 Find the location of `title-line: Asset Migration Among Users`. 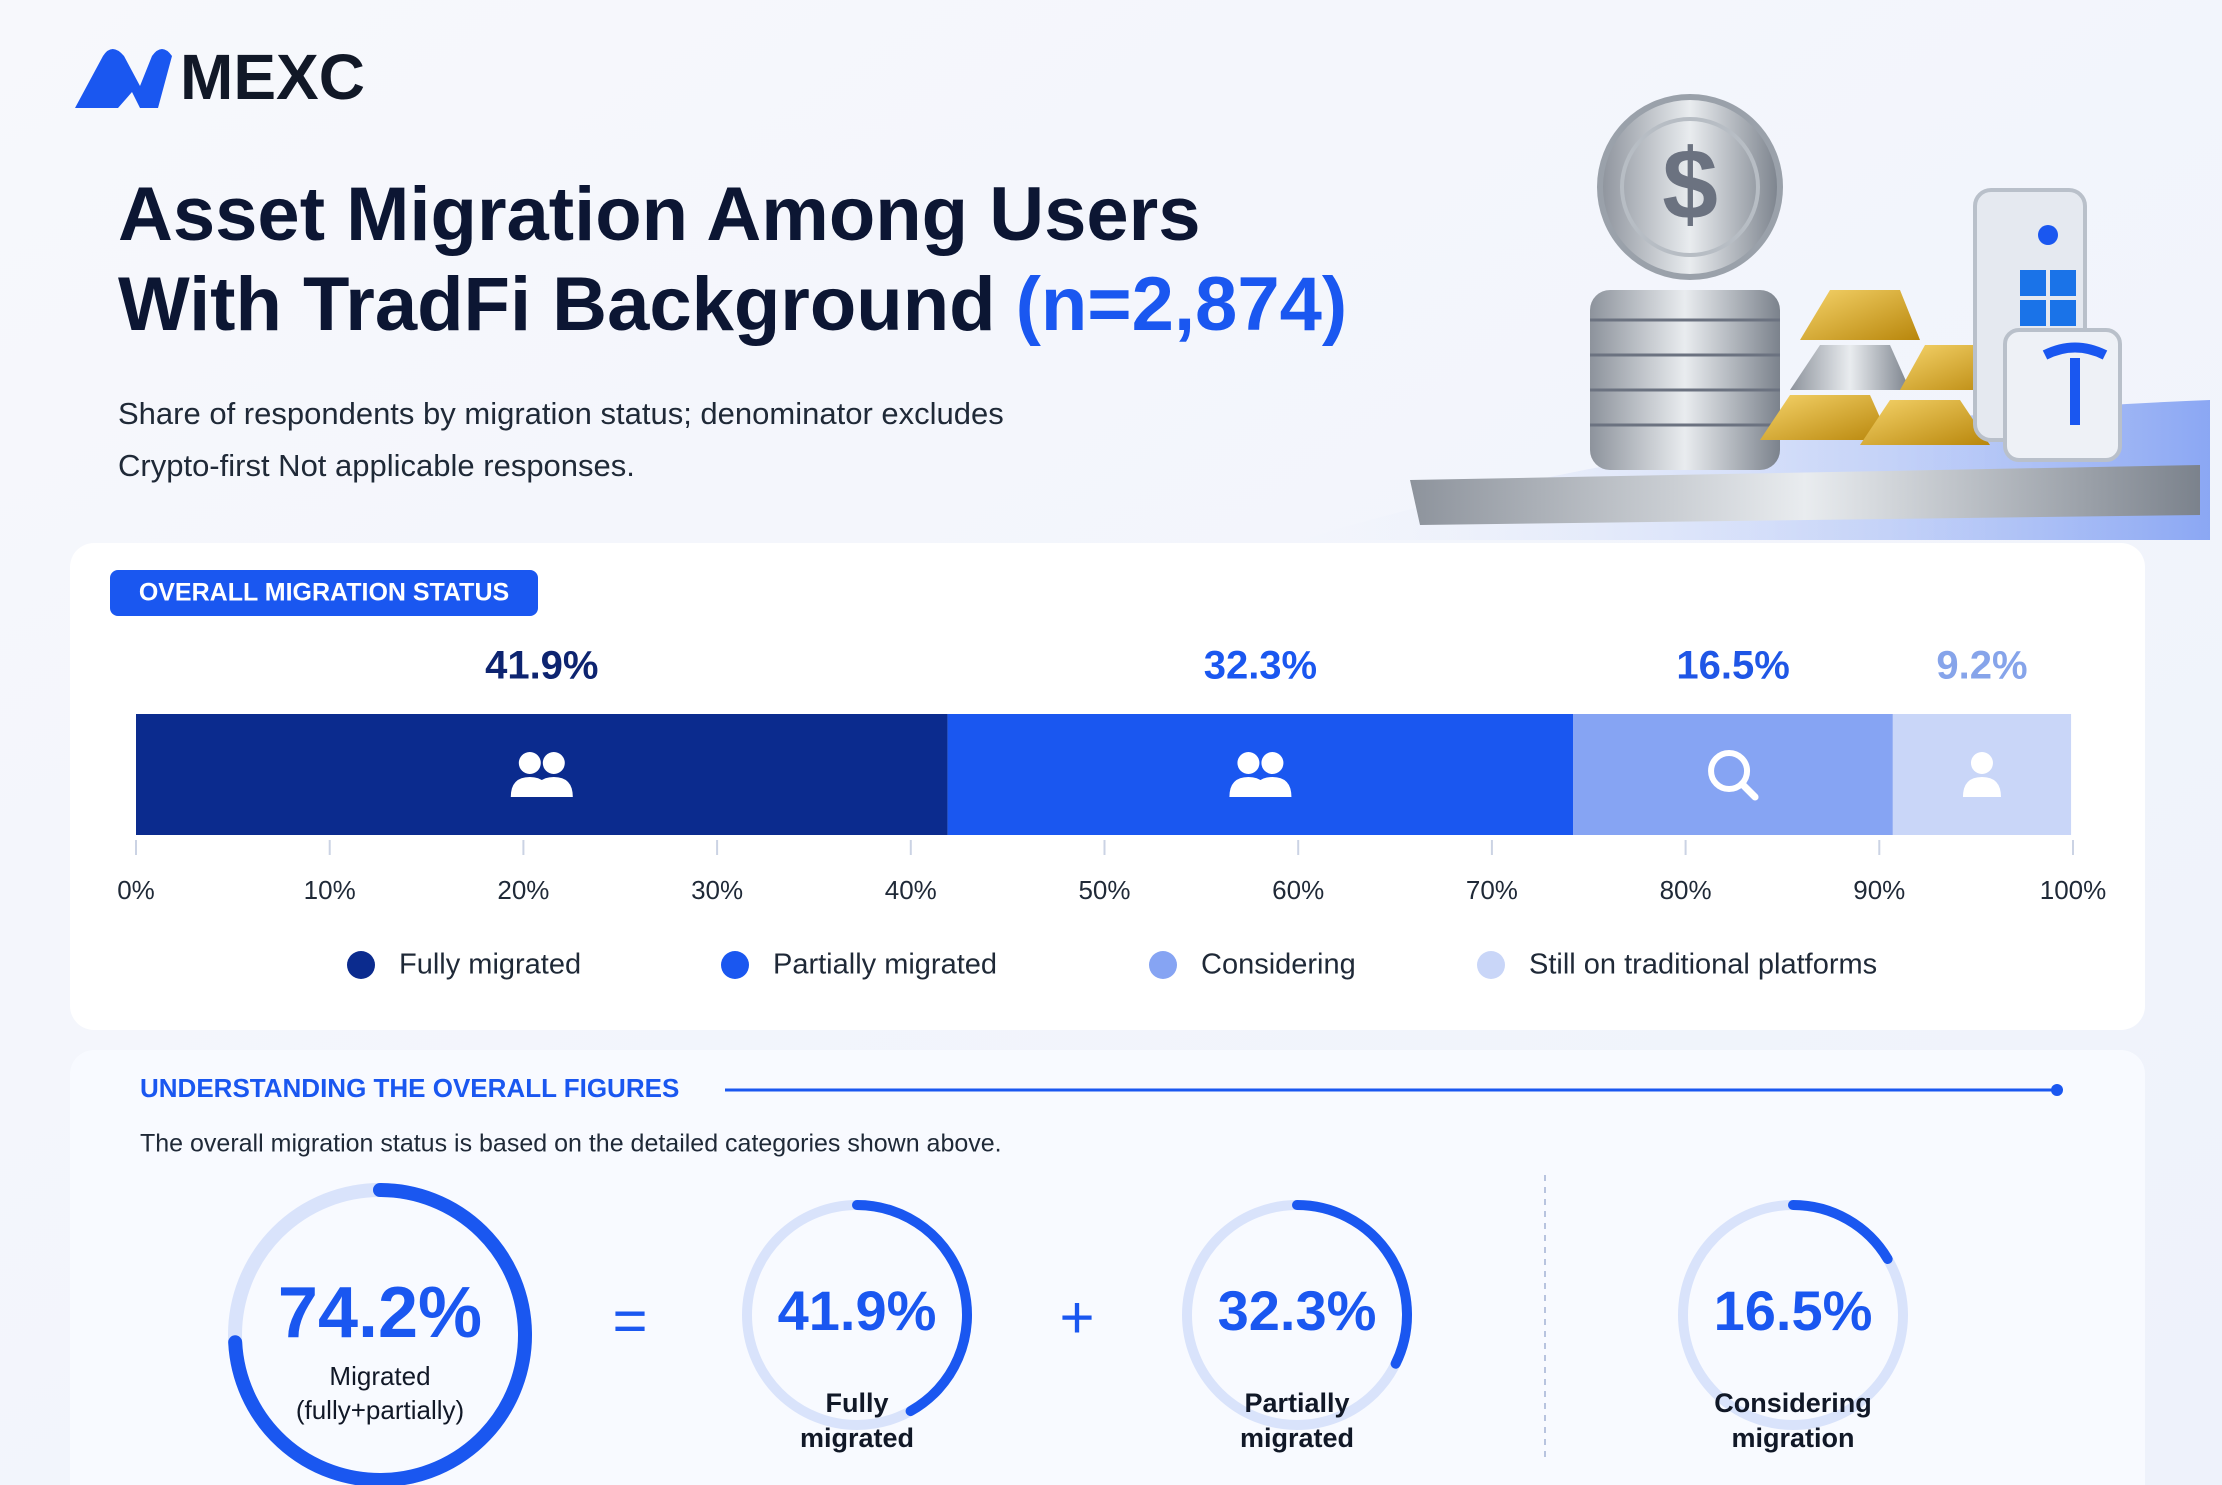

title-line: Asset Migration Among Users is located at coordinates (659, 214).